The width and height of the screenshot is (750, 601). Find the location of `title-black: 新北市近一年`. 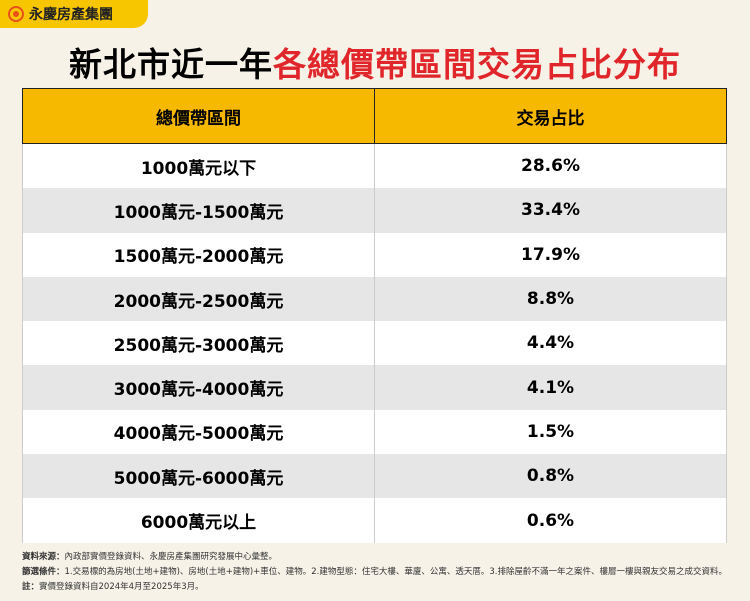

title-black: 新北市近一年 is located at coordinates (171, 64).